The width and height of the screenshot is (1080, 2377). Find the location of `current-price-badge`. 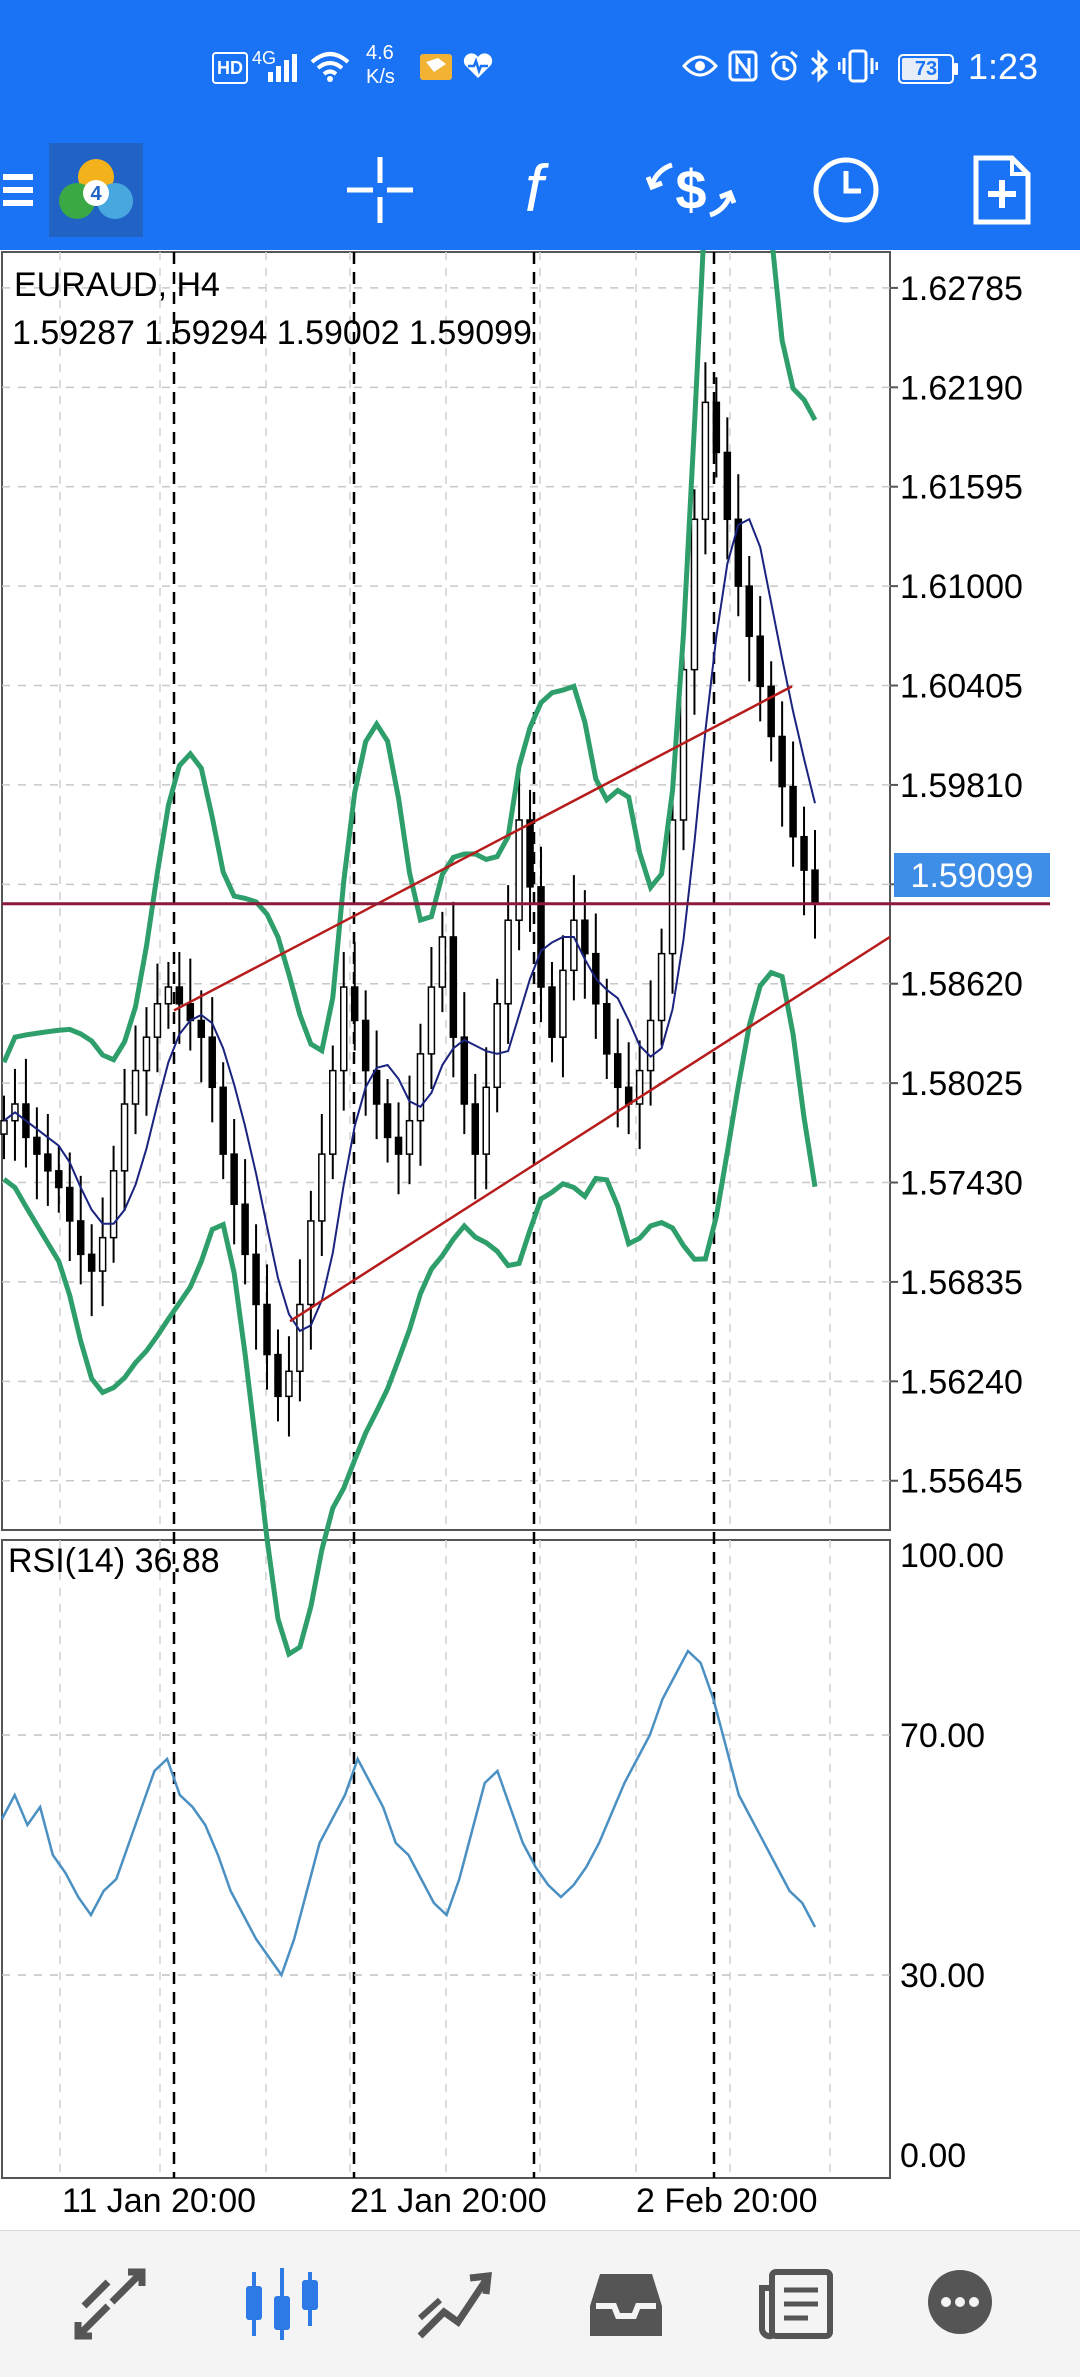

current-price-badge is located at coordinates (972, 875).